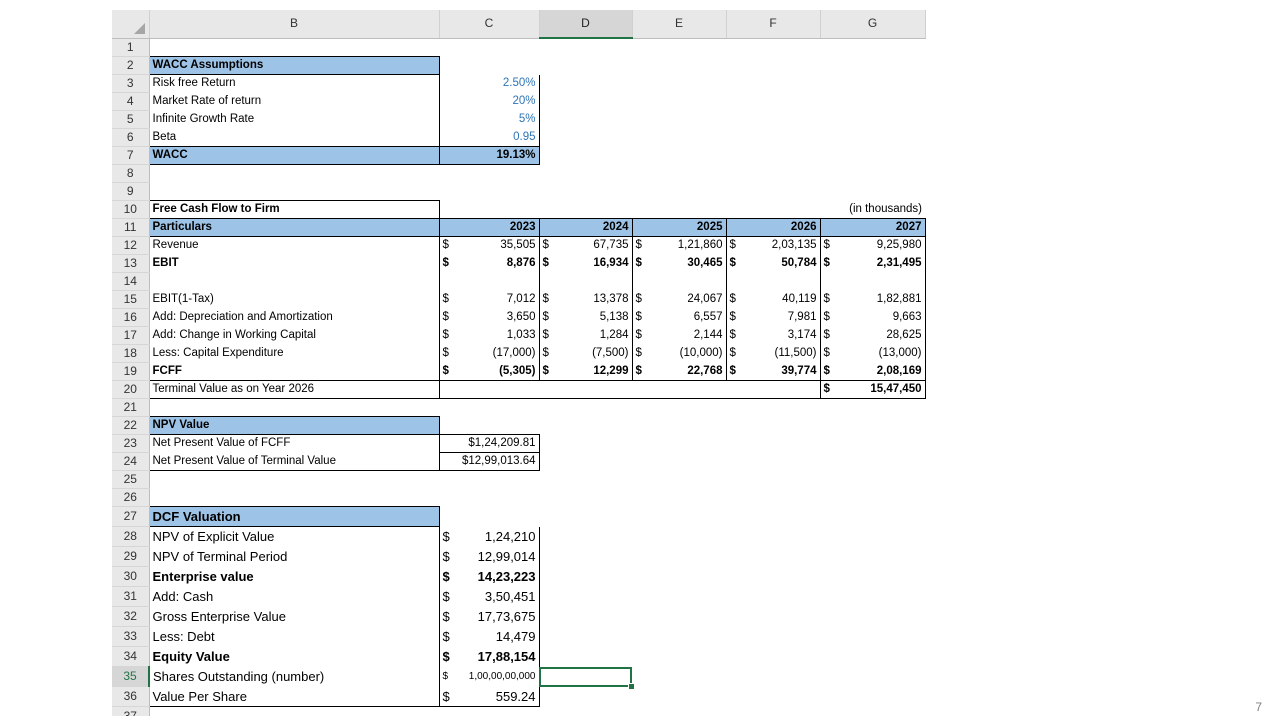 This screenshot has height=720, width=1280. Describe the element at coordinates (294, 317) in the screenshot. I see `fcff-row-label: Add: Depreciation and Amortization` at that location.